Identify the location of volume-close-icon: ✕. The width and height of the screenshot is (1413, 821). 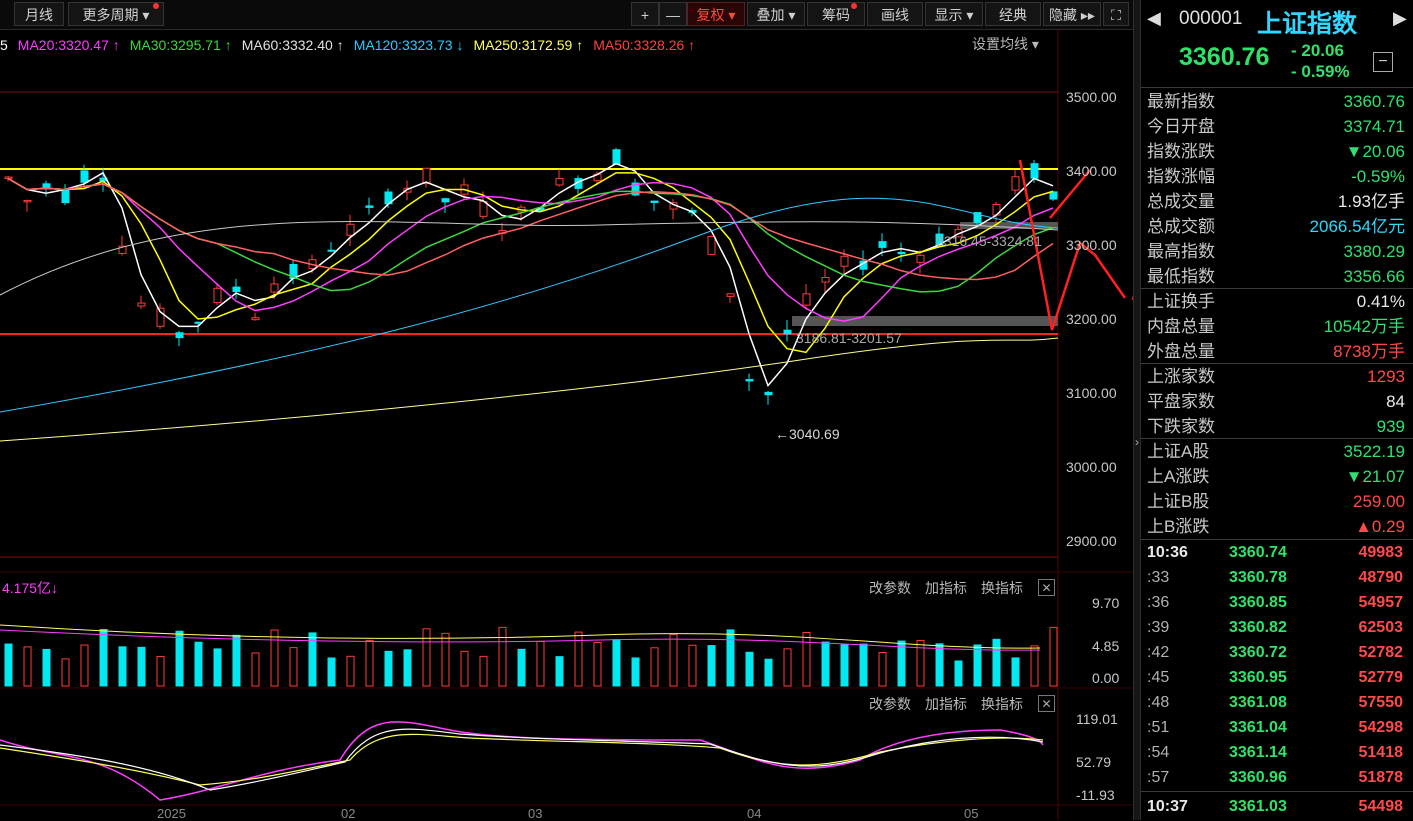
(1046, 587).